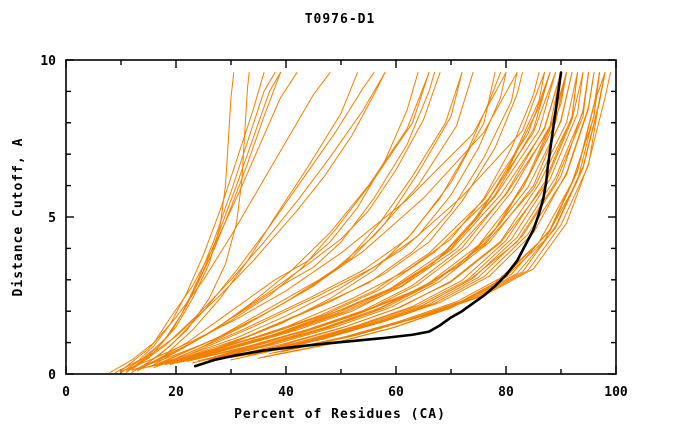 The width and height of the screenshot is (680, 440). What do you see at coordinates (506, 392) in the screenshot?
I see `x-tick-label: 80` at bounding box center [506, 392].